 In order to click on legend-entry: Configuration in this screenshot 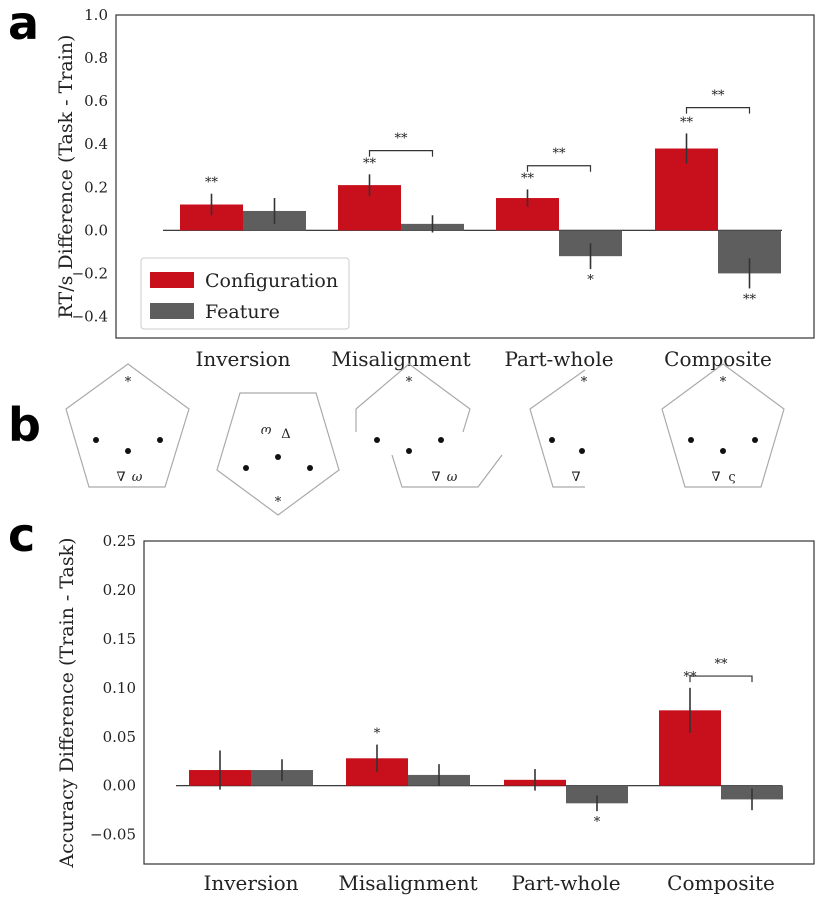, I will do `click(271, 281)`.